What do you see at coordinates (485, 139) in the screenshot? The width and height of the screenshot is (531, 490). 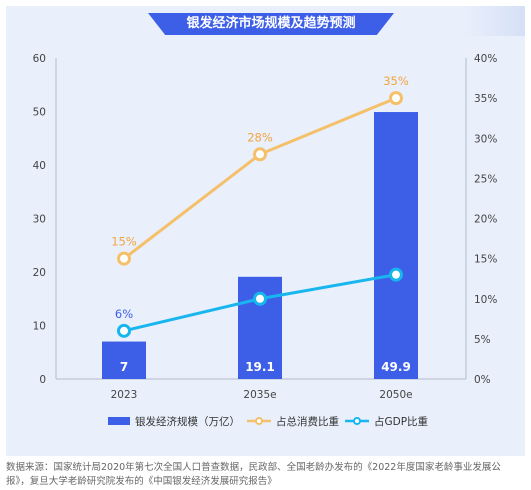 I see `y-right-tick-label: 30%` at bounding box center [485, 139].